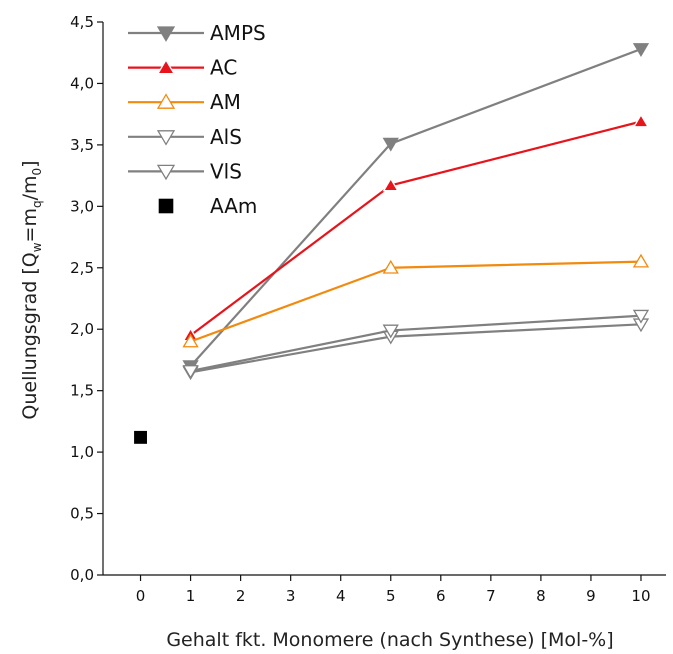 This screenshot has height=654, width=673. Describe the element at coordinates (82, 83) in the screenshot. I see `y-tick-label: 4,0` at that location.